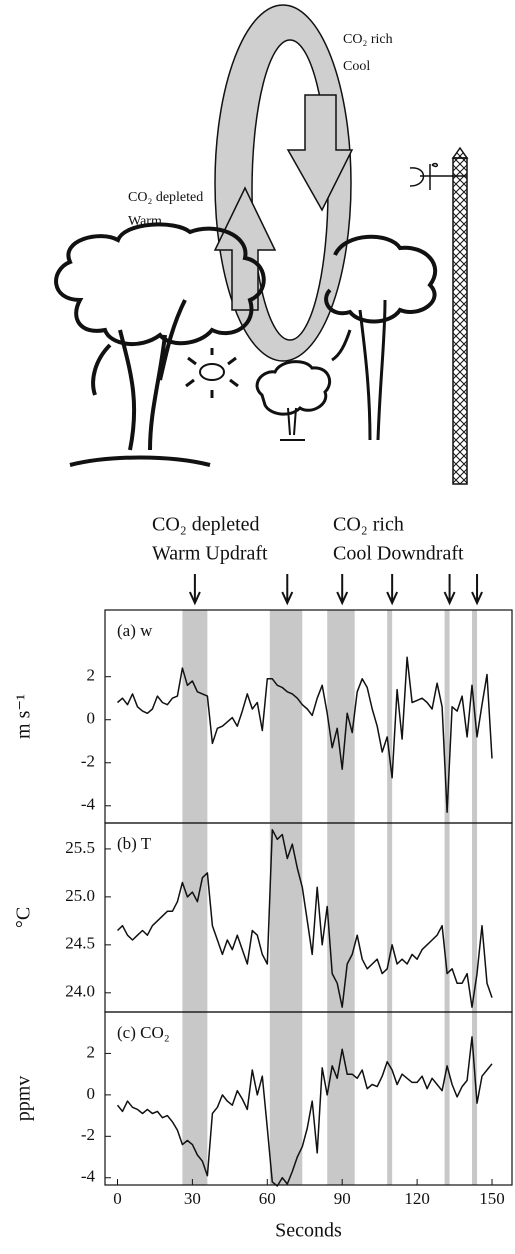  What do you see at coordinates (206, 525) in the screenshot?
I see `annotation: CO₂ depleted` at bounding box center [206, 525].